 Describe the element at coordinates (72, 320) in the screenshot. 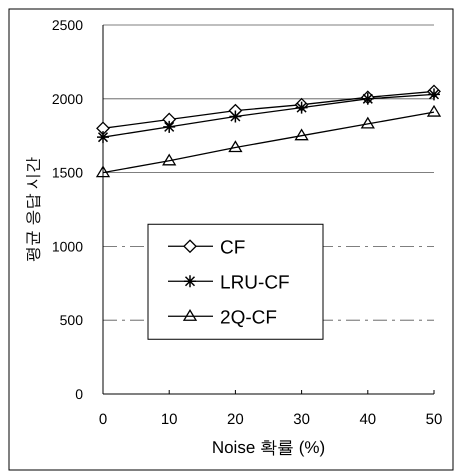

I see `y-tick-label: 500` at that location.